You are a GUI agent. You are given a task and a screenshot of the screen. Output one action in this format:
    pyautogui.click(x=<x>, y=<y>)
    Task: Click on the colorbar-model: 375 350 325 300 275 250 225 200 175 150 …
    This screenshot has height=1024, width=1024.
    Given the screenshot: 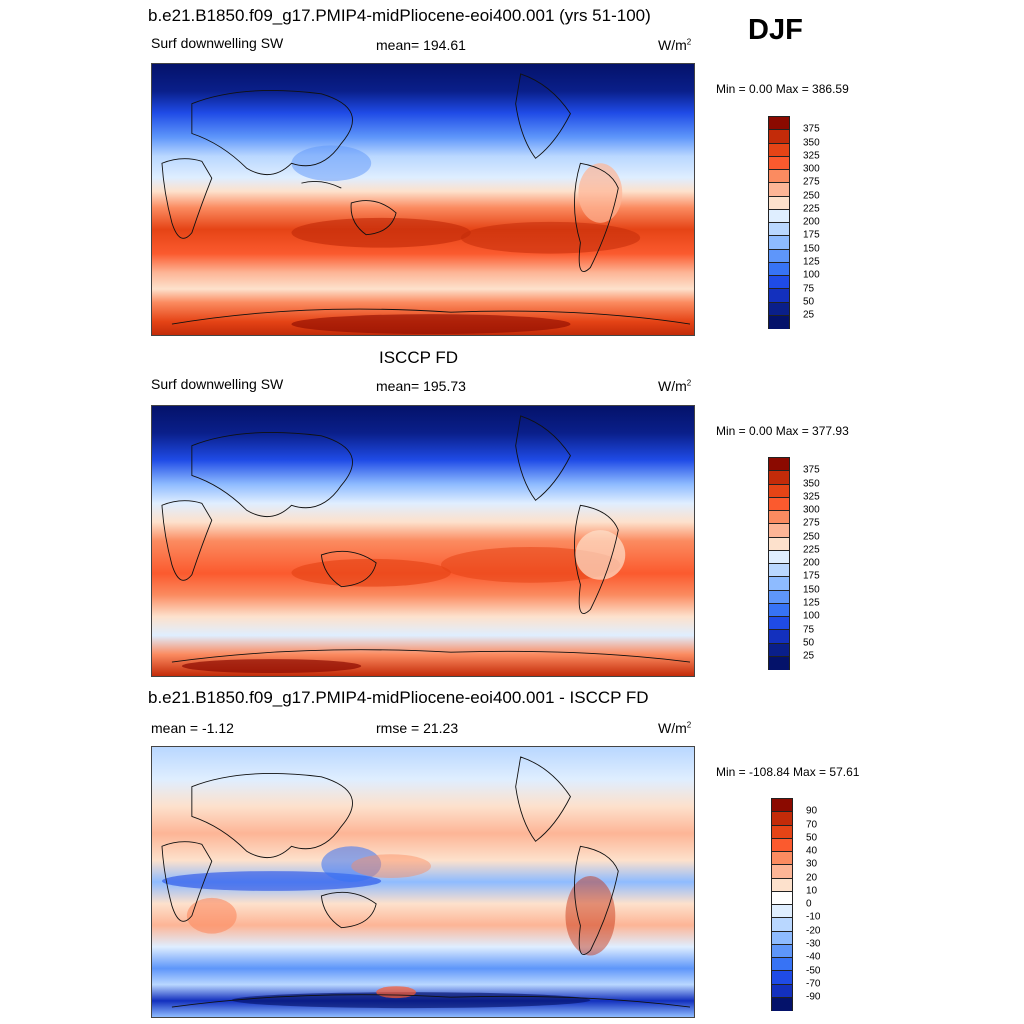 What is the action you would take?
    pyautogui.click(x=803, y=223)
    